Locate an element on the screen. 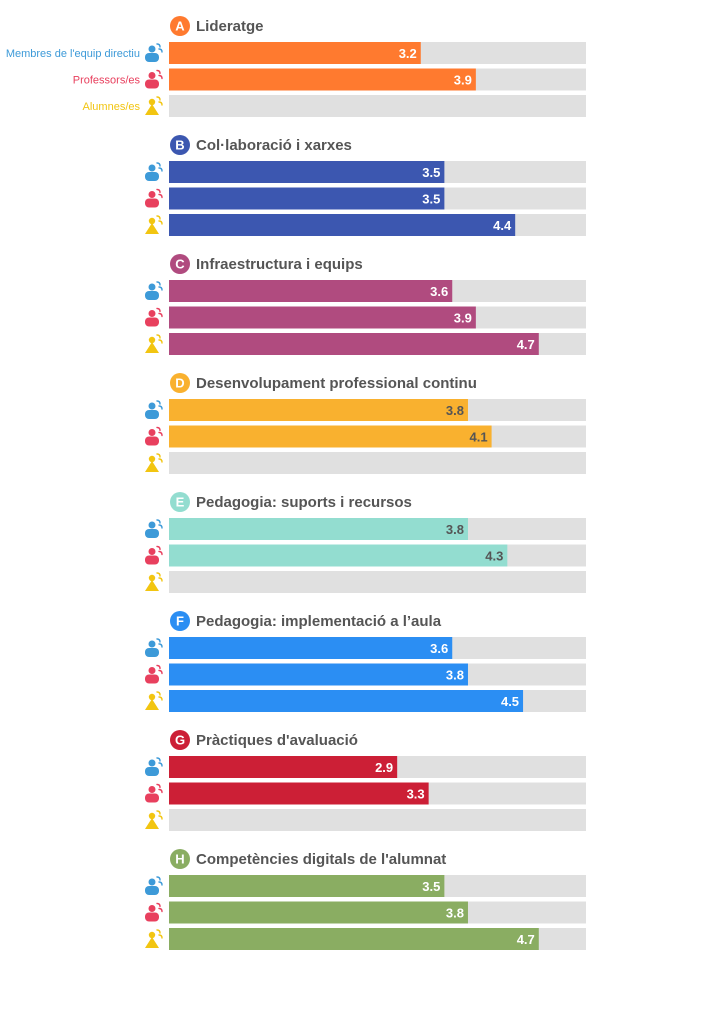  section-c: C Infraestructura i equips 3.6 3.9 4.7 is located at coordinates (365, 304).